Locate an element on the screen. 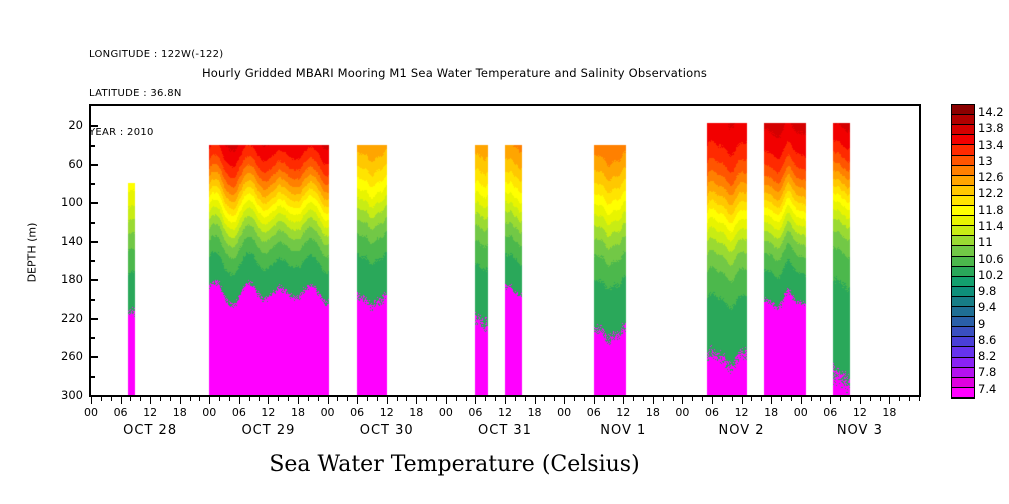 The height and width of the screenshot is (504, 1009). colorbar-tick-label: 11.8 is located at coordinates (991, 209).